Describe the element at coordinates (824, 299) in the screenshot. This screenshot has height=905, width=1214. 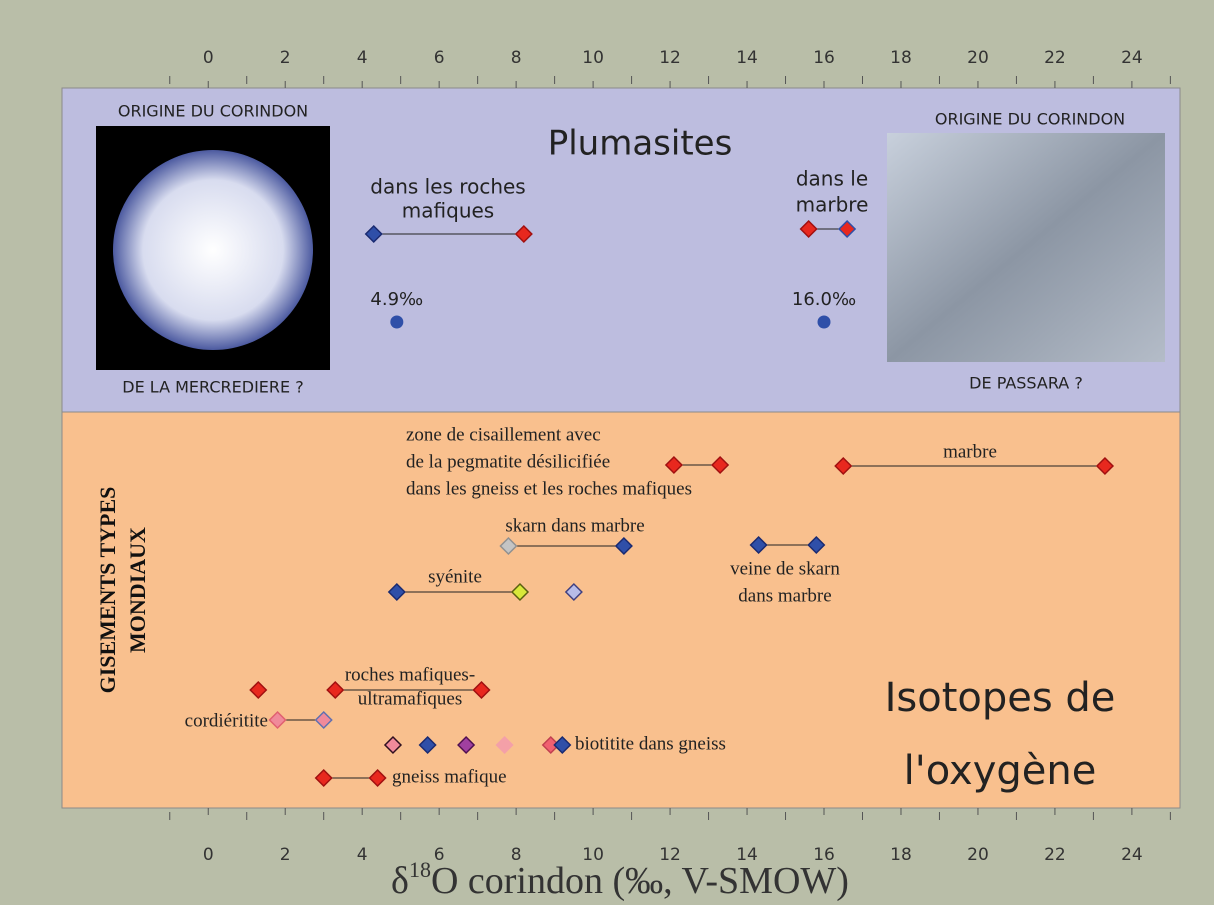
I see `marker-label: 16.0‰` at that location.